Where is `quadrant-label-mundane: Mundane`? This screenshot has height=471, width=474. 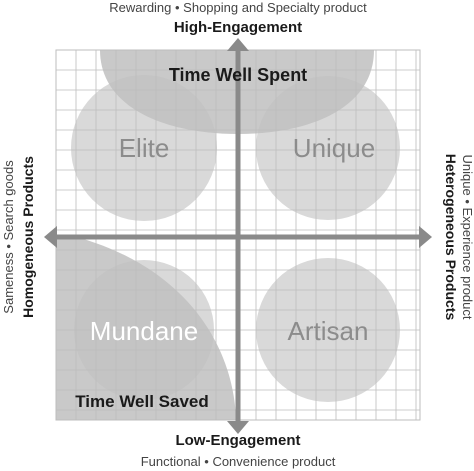
quadrant-label-mundane: Mundane is located at coordinates (144, 331).